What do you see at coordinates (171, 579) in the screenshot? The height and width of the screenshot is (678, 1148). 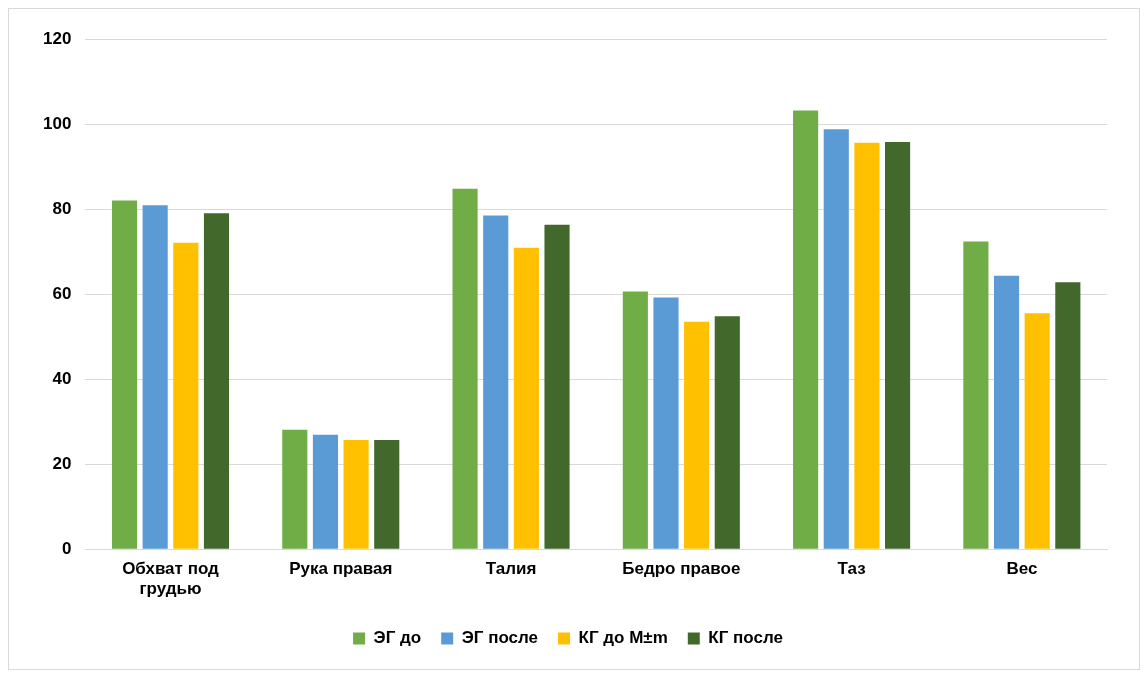 I see `x-tick-label: Обхват под грудью` at bounding box center [171, 579].